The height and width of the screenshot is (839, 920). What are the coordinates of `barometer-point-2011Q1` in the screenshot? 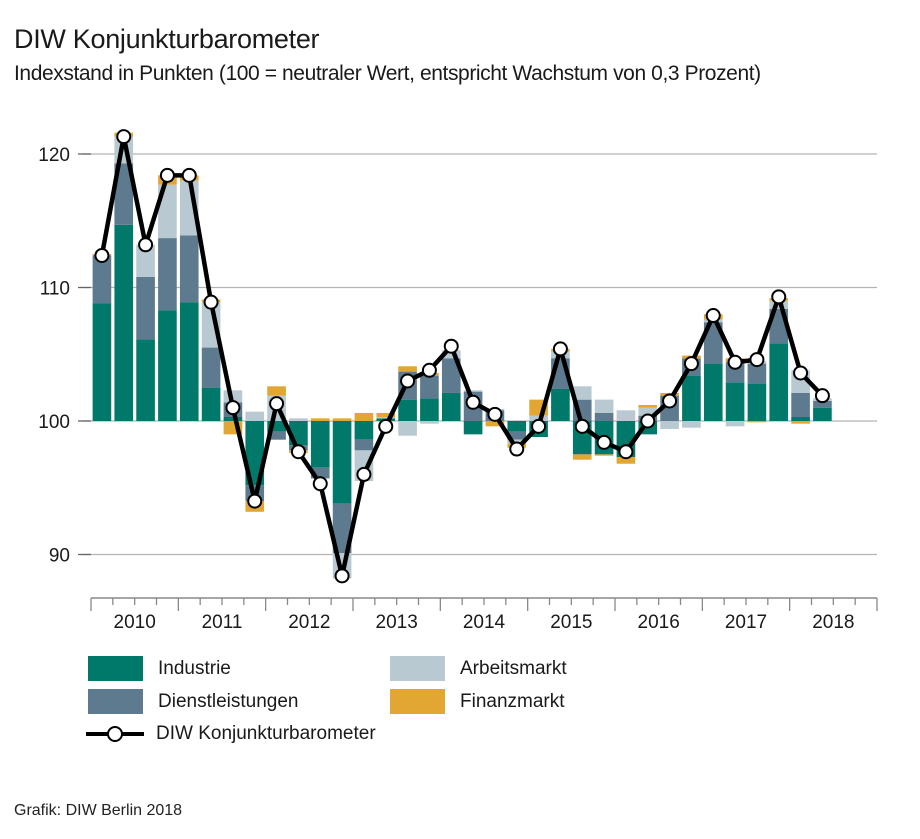 It's located at (189, 175).